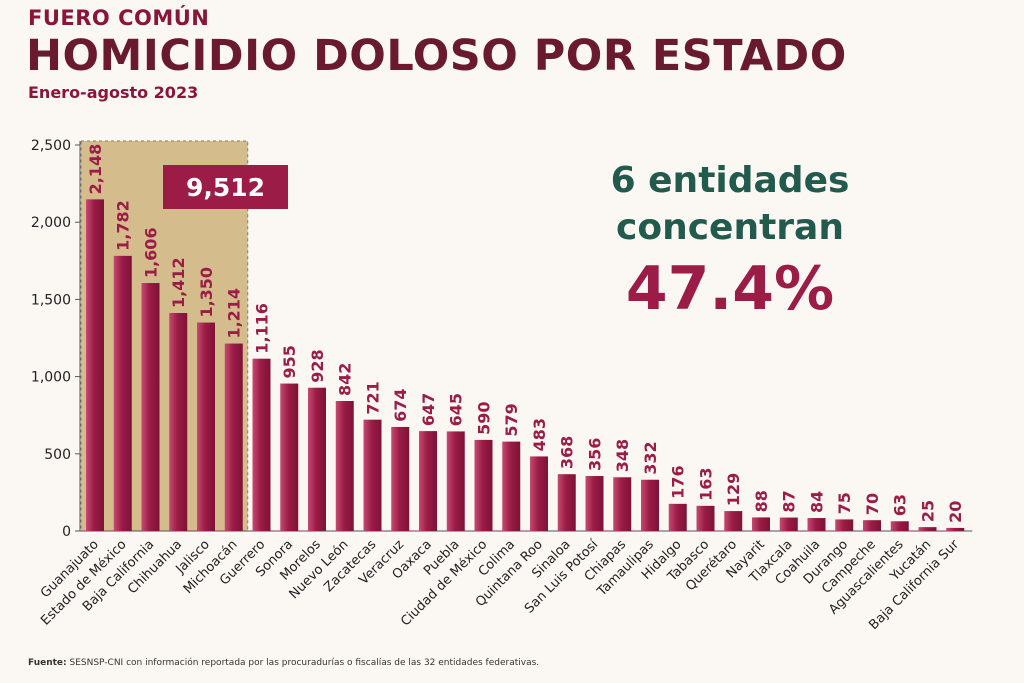 This screenshot has width=1024, height=683. I want to click on bar-value-label: 1,214, so click(234, 313).